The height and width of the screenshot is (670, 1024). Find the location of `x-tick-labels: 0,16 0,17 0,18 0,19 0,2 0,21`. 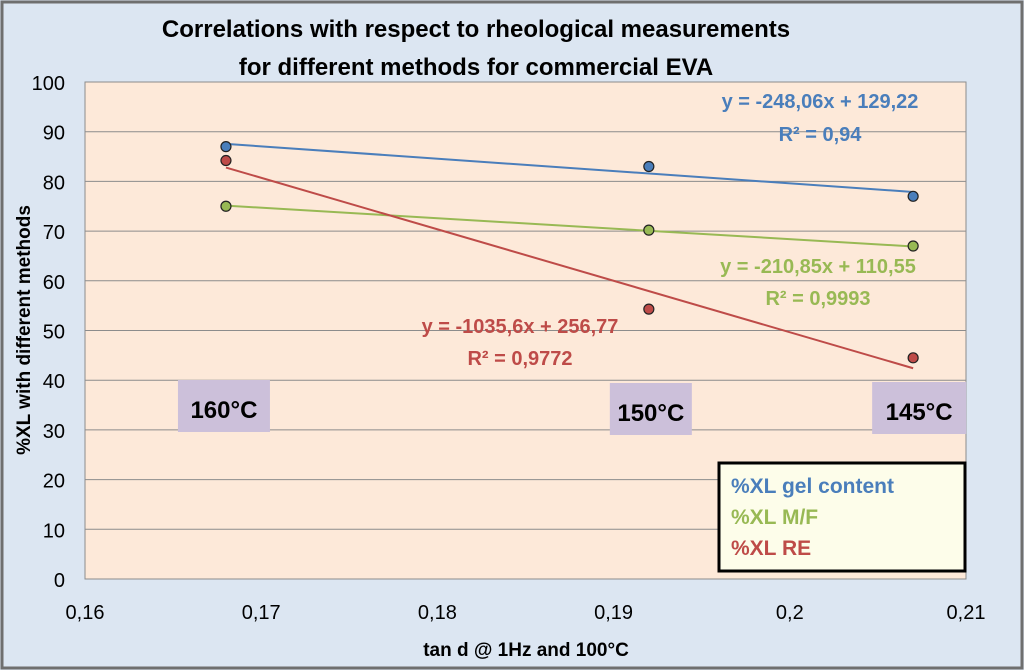

x-tick-labels: 0,16 0,17 0,18 0,19 0,2 0,21 is located at coordinates (526, 613).